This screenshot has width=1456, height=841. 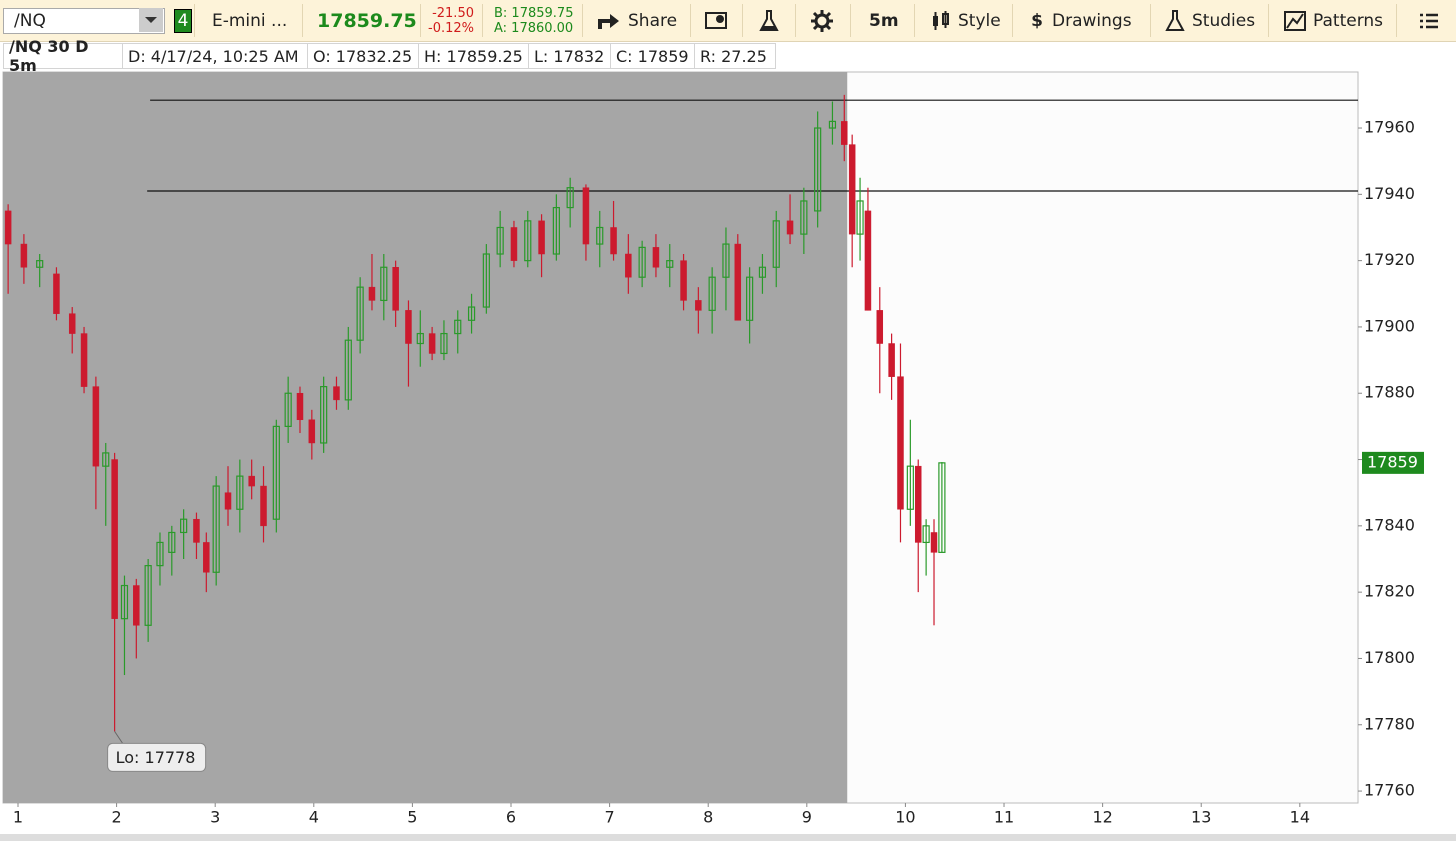 What do you see at coordinates (1333, 20) in the screenshot?
I see `patterns-button: Patterns` at bounding box center [1333, 20].